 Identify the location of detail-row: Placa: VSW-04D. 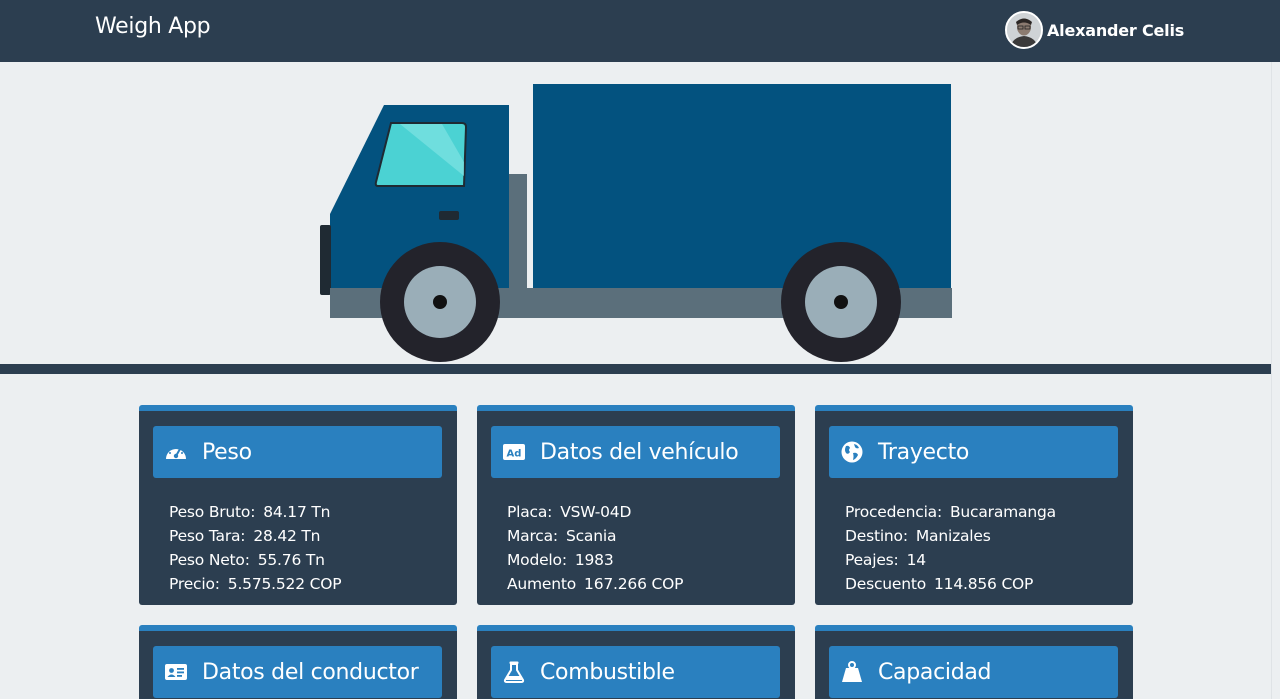
(595, 512).